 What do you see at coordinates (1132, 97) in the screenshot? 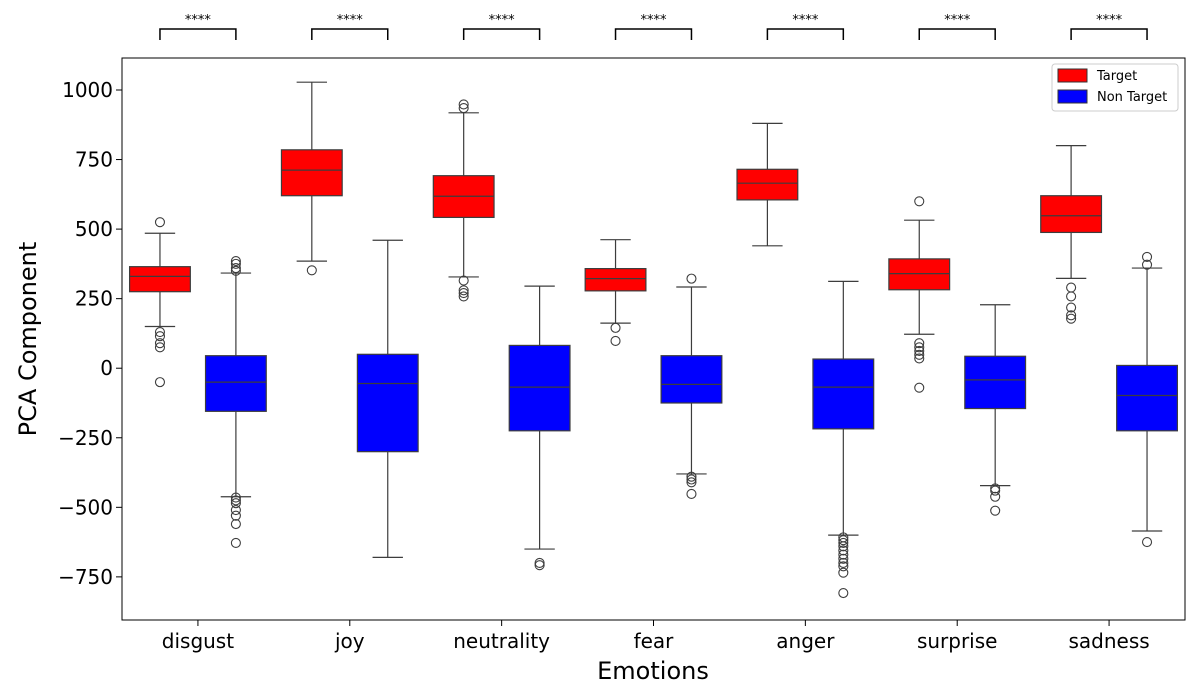
I see `legend-label-non-target: Non Target` at bounding box center [1132, 97].